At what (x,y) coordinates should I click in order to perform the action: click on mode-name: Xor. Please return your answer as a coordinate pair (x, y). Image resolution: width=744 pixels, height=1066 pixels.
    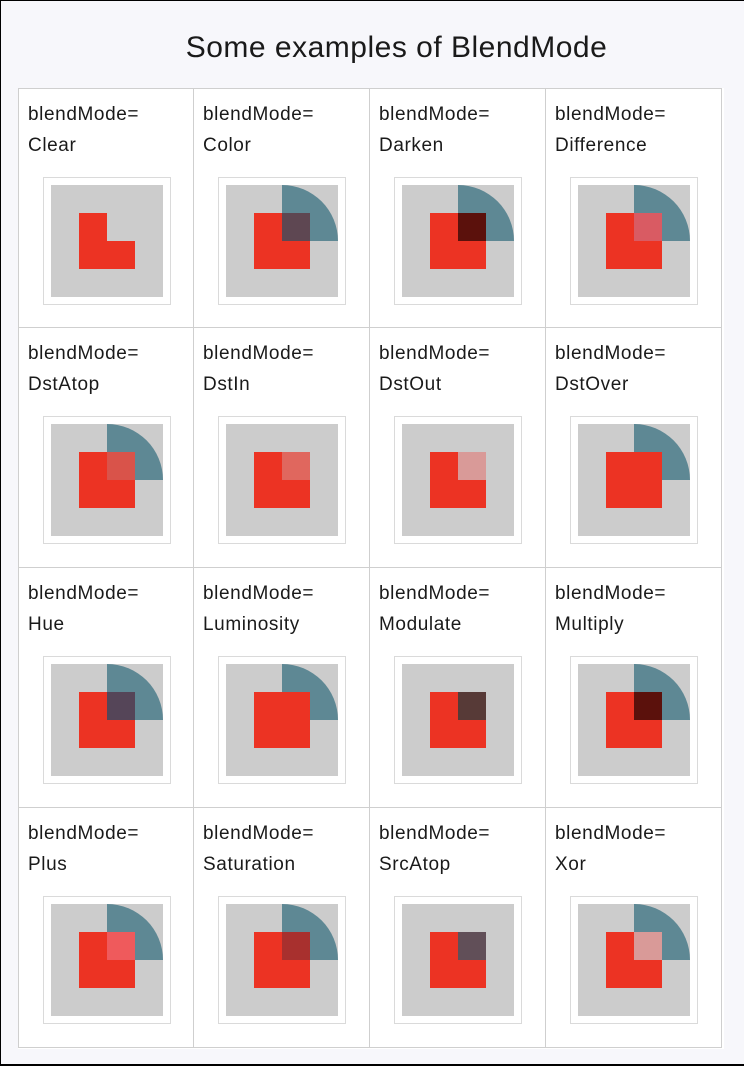
    Looking at the image, I should click on (571, 864).